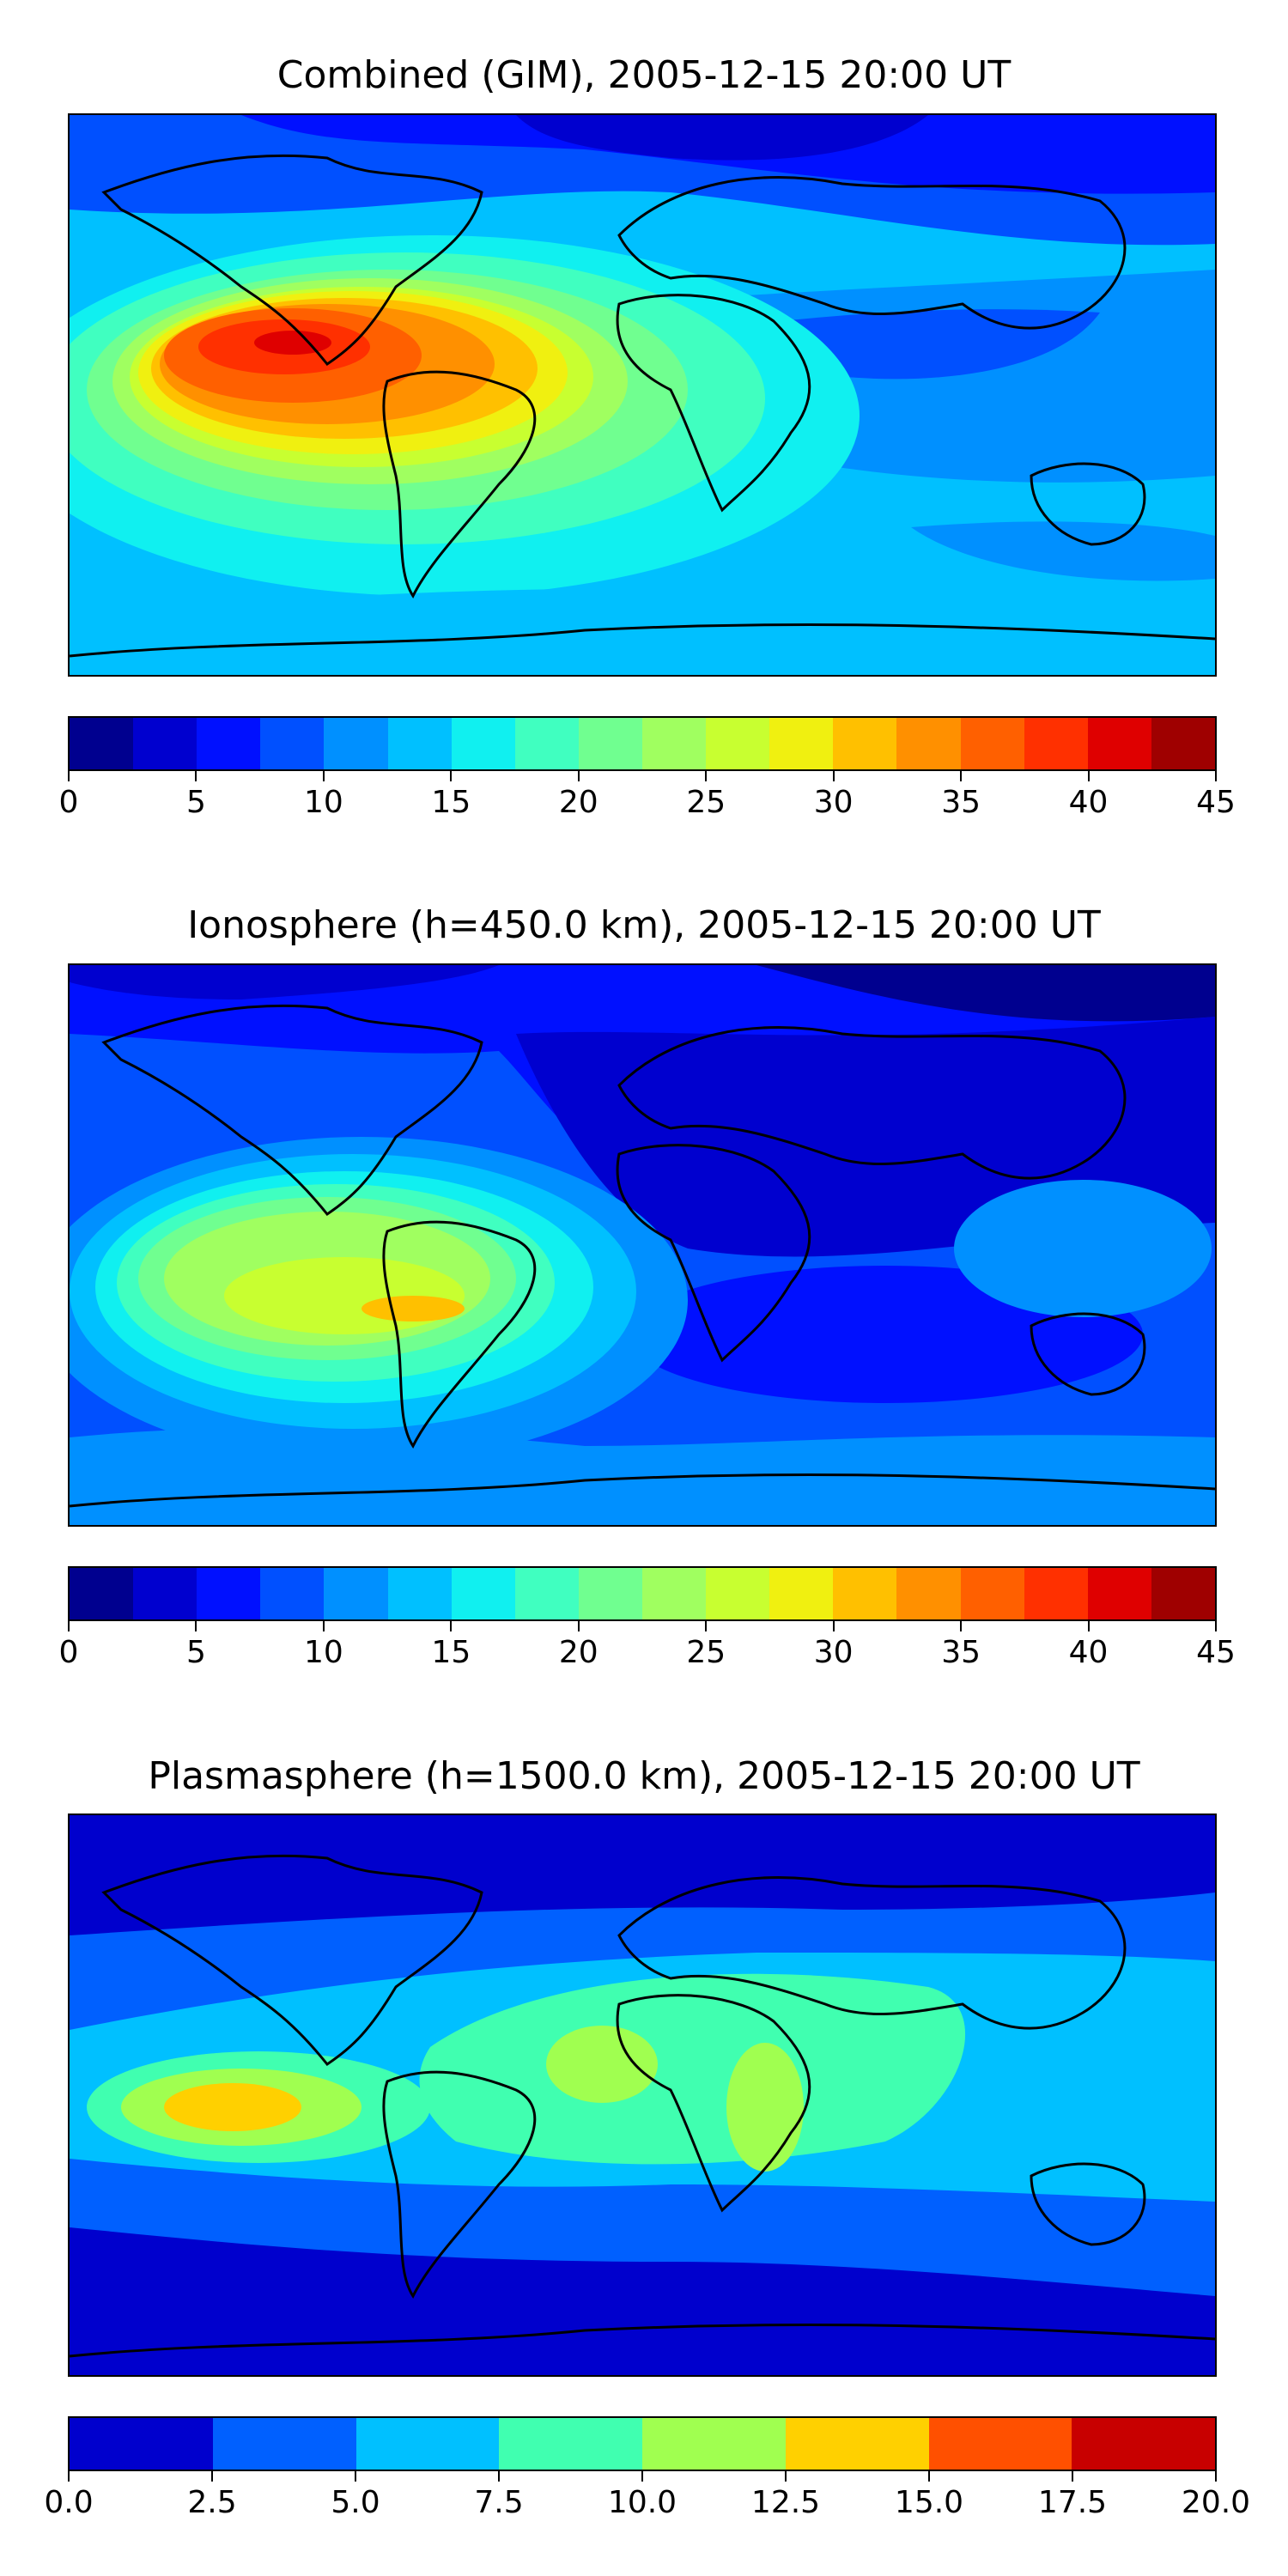 Image resolution: width=1288 pixels, height=2576 pixels. Describe the element at coordinates (196, 1653) in the screenshot. I see `colorbar-2-tick-label: 5` at that location.